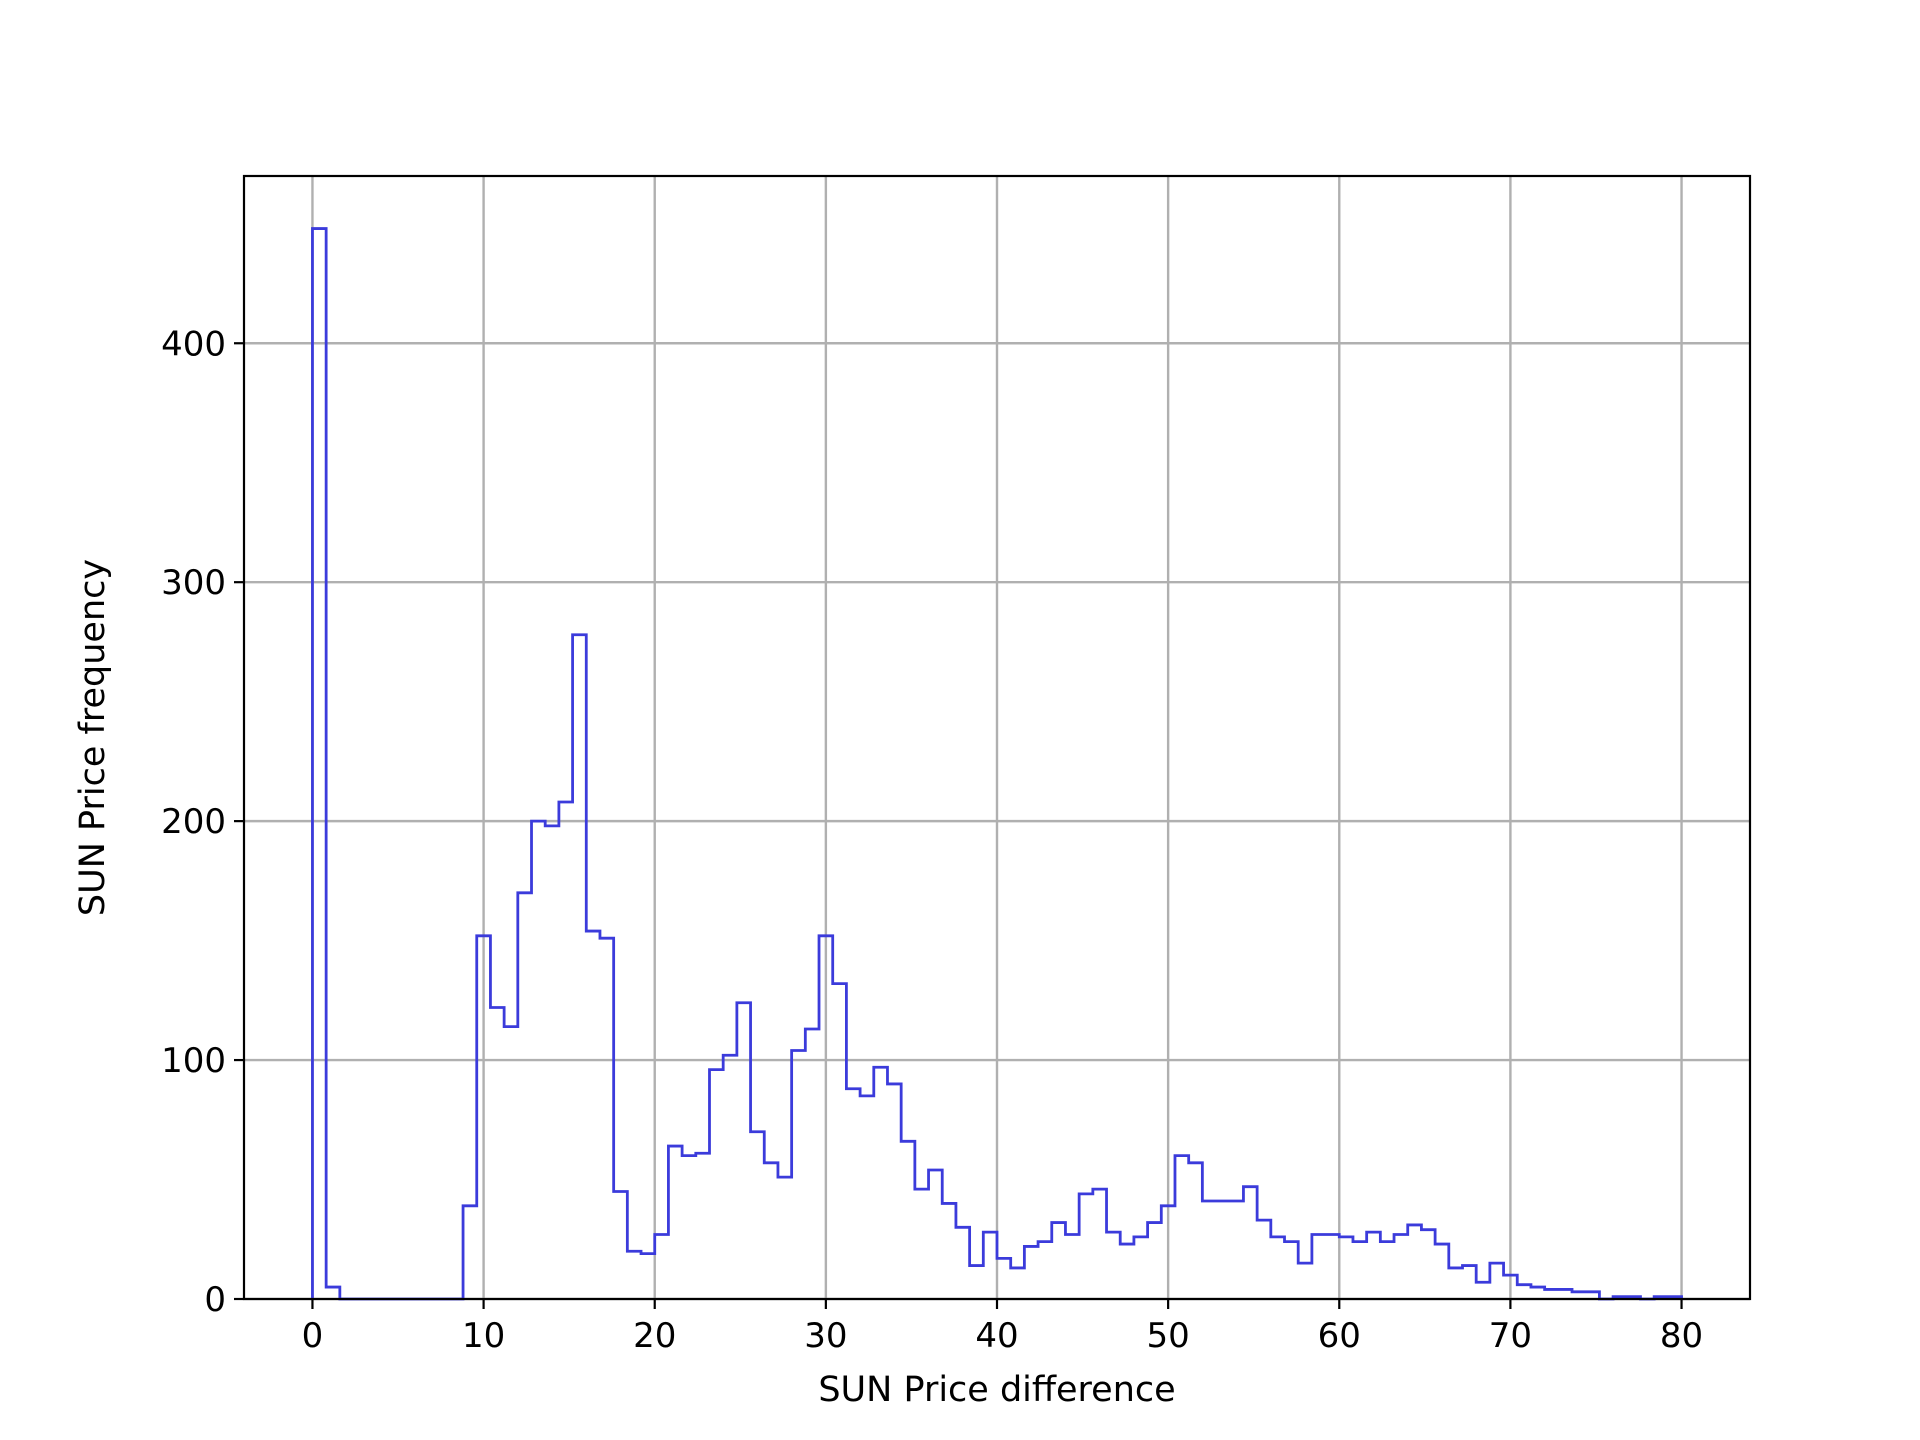  What do you see at coordinates (825, 1336) in the screenshot?
I see `x-tick-label: 30` at bounding box center [825, 1336].